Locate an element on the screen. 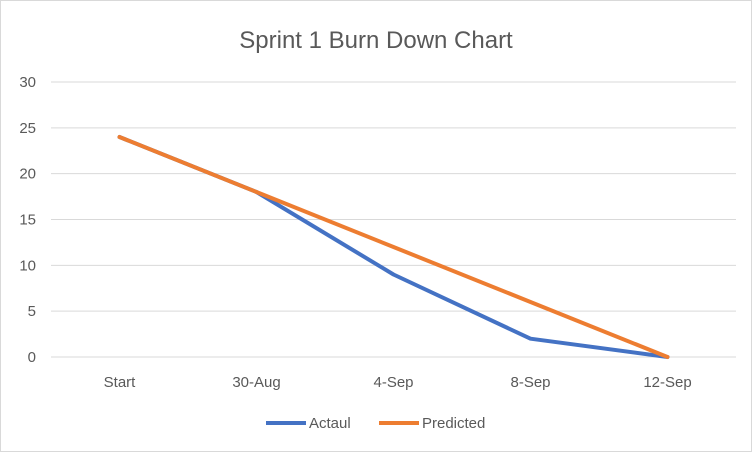 The height and width of the screenshot is (452, 752). y-tick-label: 20 is located at coordinates (27, 174).